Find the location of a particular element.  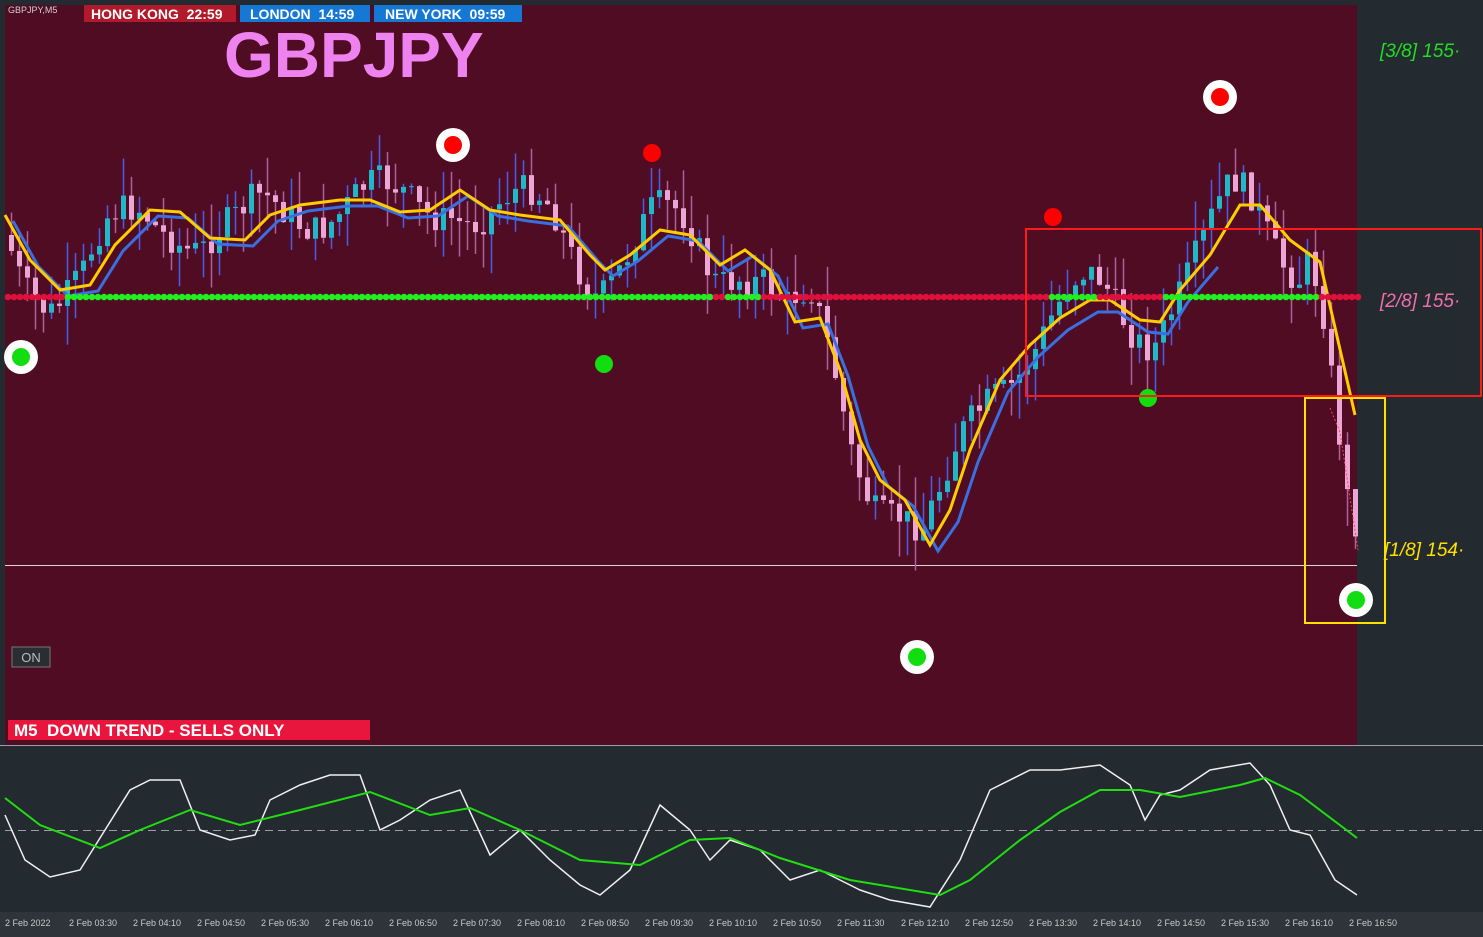

on-button-label: ON is located at coordinates (31, 657).